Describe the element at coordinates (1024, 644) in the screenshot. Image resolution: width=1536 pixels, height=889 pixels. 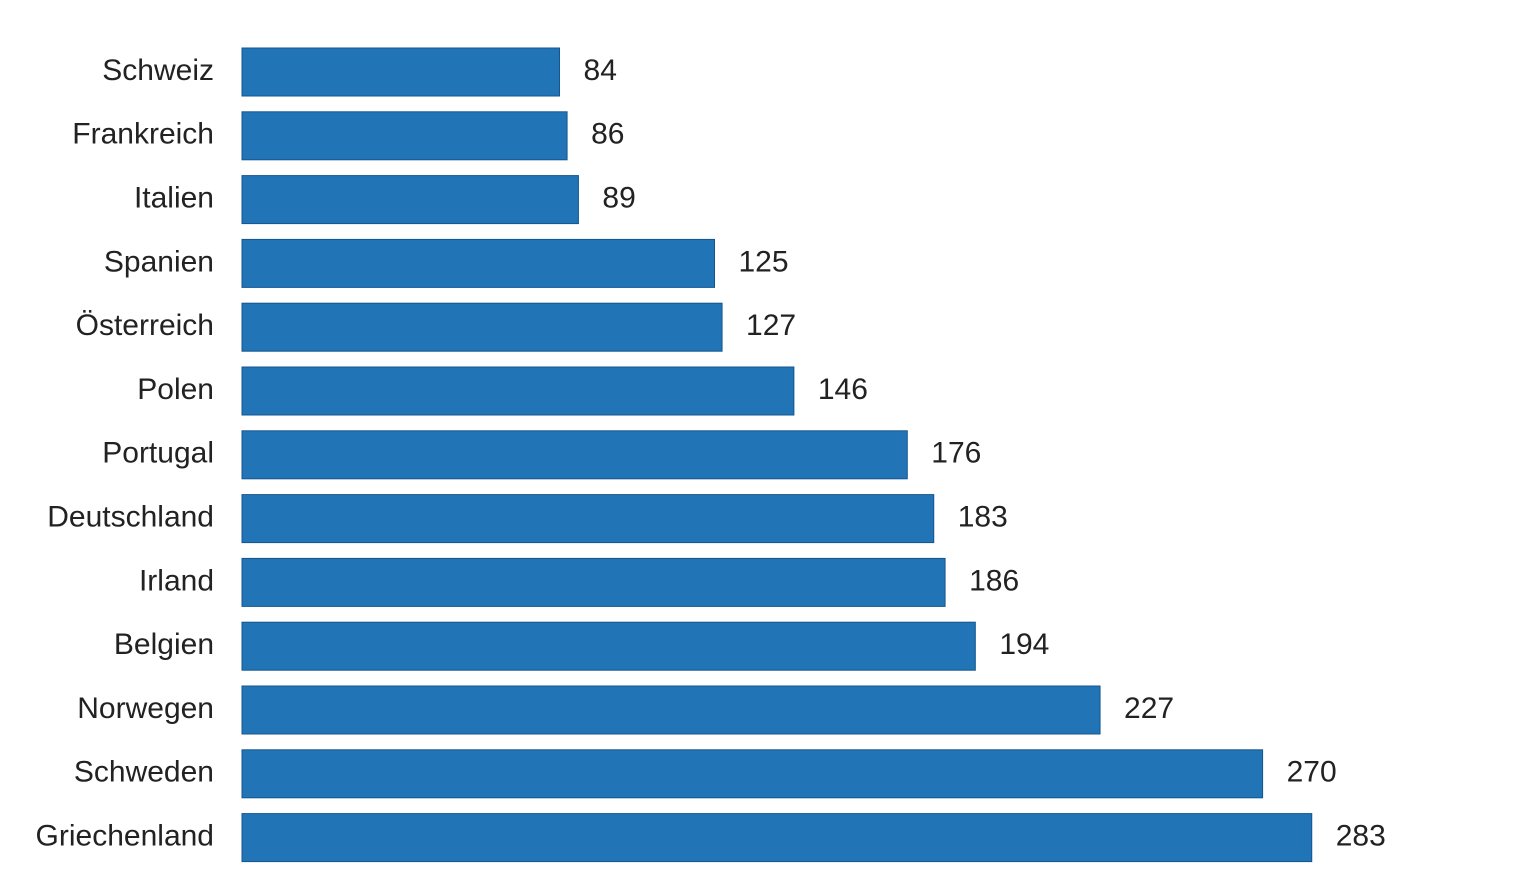
I see `value-label: 194` at that location.